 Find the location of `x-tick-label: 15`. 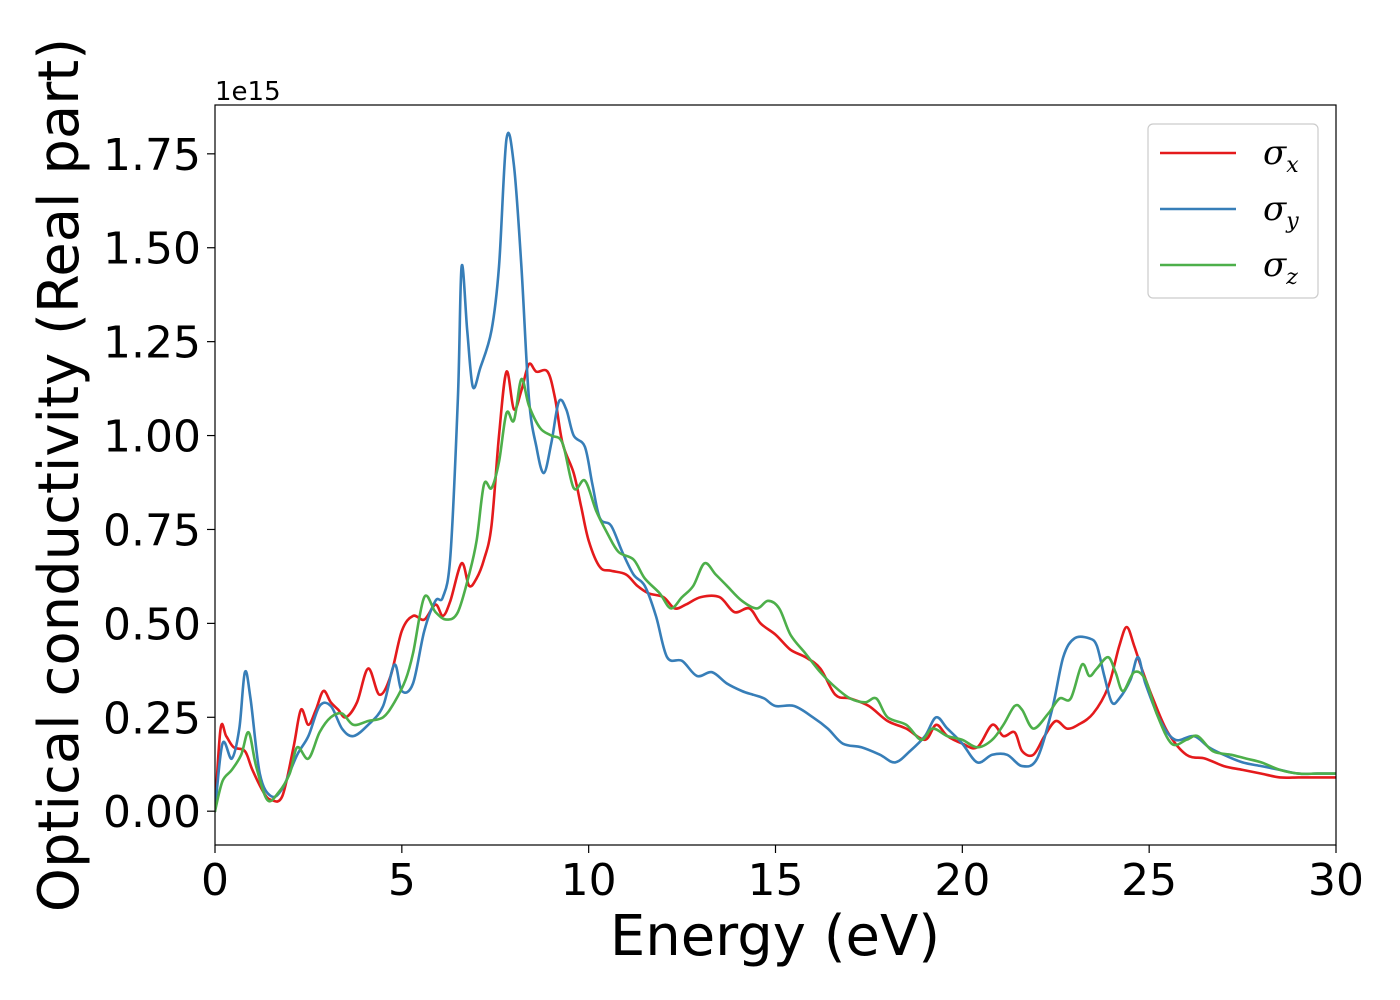

x-tick-label: 15 is located at coordinates (776, 880).